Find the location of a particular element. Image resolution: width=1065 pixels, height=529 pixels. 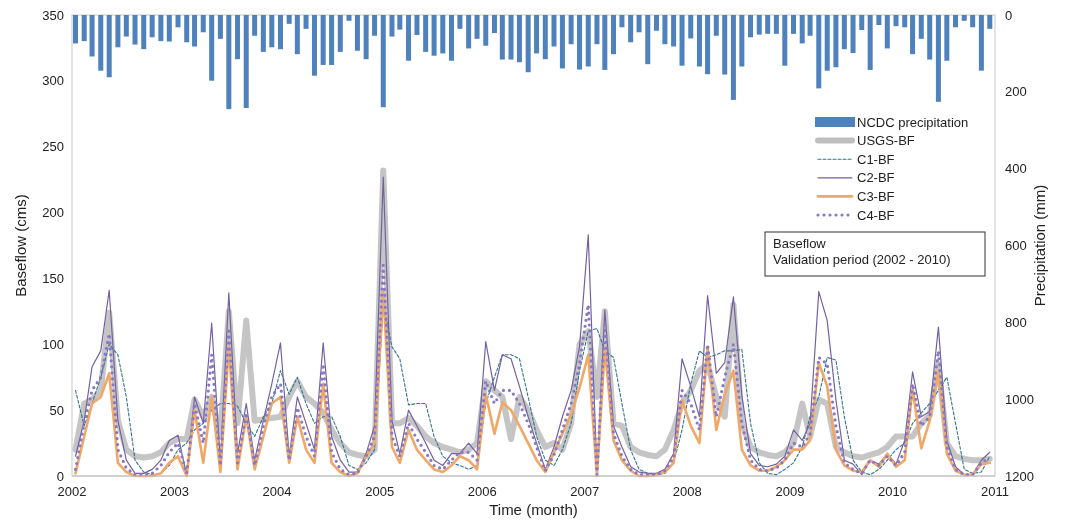

y2-tick-label: 0 is located at coordinates (1009, 15).